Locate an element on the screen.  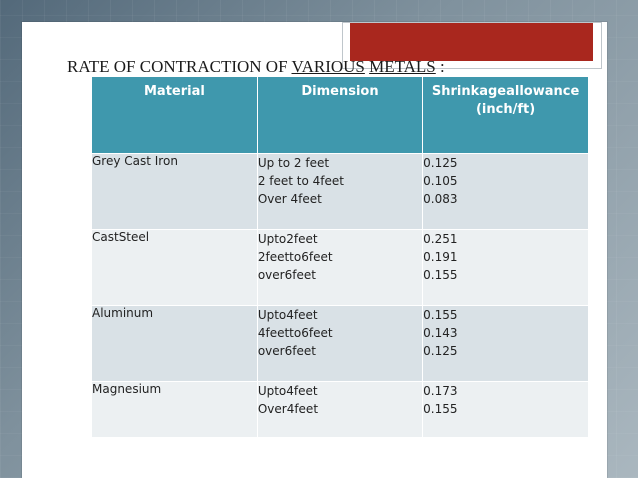
shrinkage-cell: 0.251 0.191 0.155 is located at coordinates (505, 267).